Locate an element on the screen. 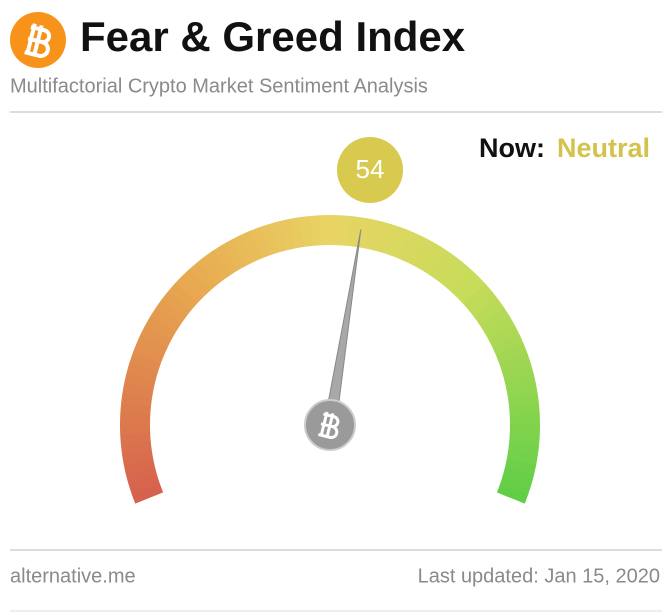  hub-glyph is located at coordinates (329, 425).